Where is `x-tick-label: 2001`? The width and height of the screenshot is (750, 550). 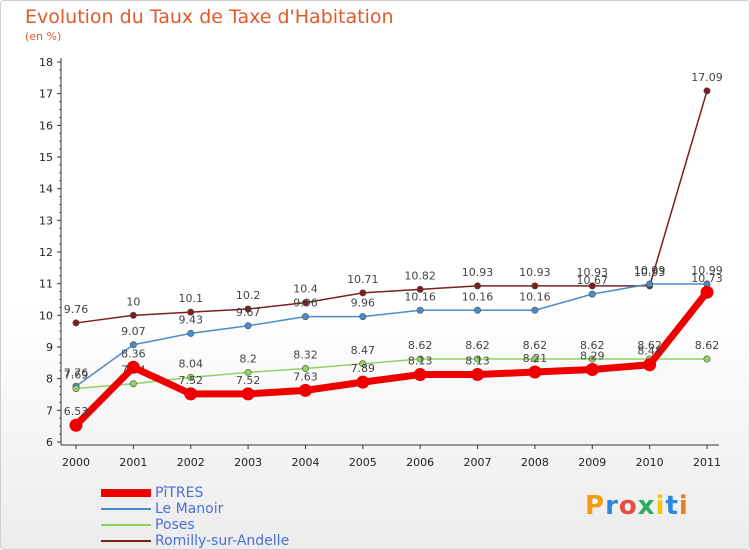
x-tick-label: 2001 is located at coordinates (133, 462).